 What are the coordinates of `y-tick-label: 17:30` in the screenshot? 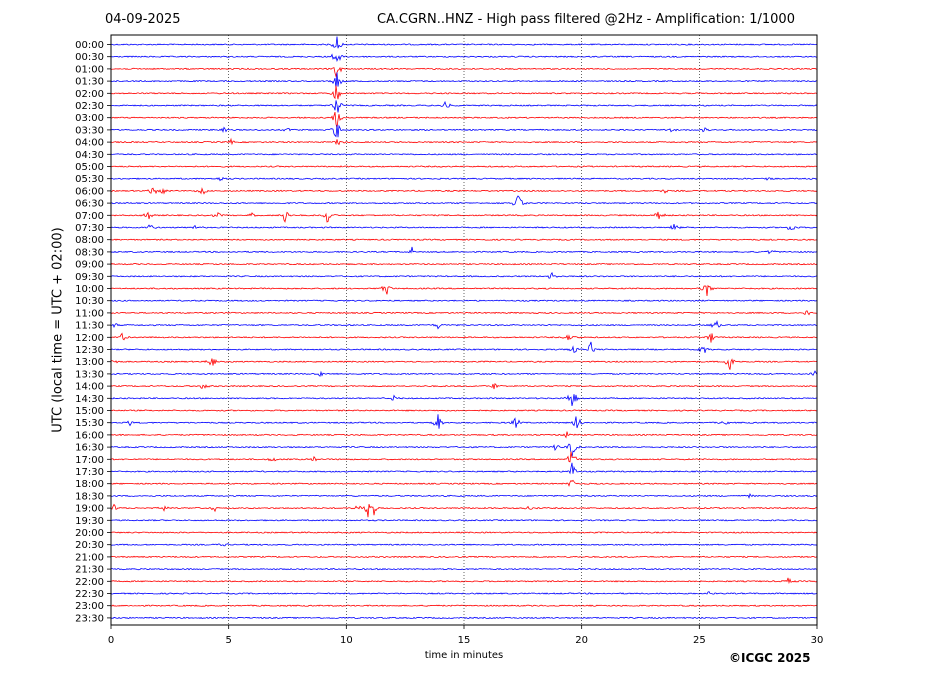 It's located at (89, 472).